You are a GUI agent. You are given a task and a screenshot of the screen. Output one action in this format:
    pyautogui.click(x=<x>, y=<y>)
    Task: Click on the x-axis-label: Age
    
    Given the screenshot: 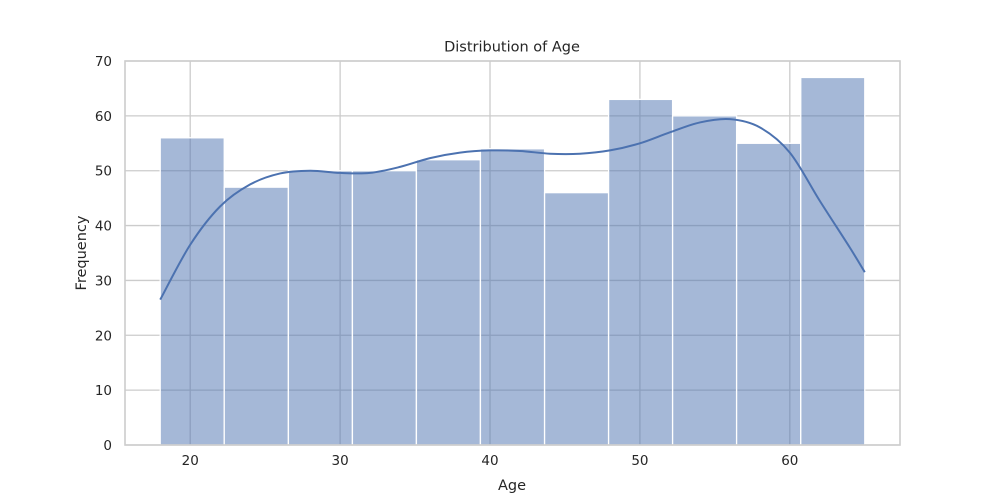 What is the action you would take?
    pyautogui.click(x=512, y=486)
    